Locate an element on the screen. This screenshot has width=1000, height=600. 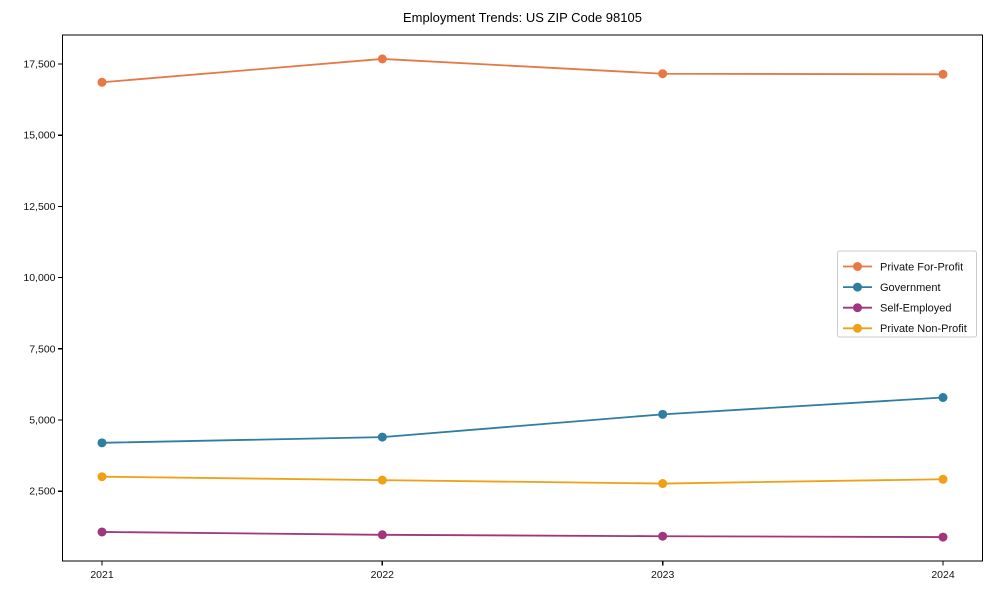
legend-item: Private For-Profit is located at coordinates (903, 267).